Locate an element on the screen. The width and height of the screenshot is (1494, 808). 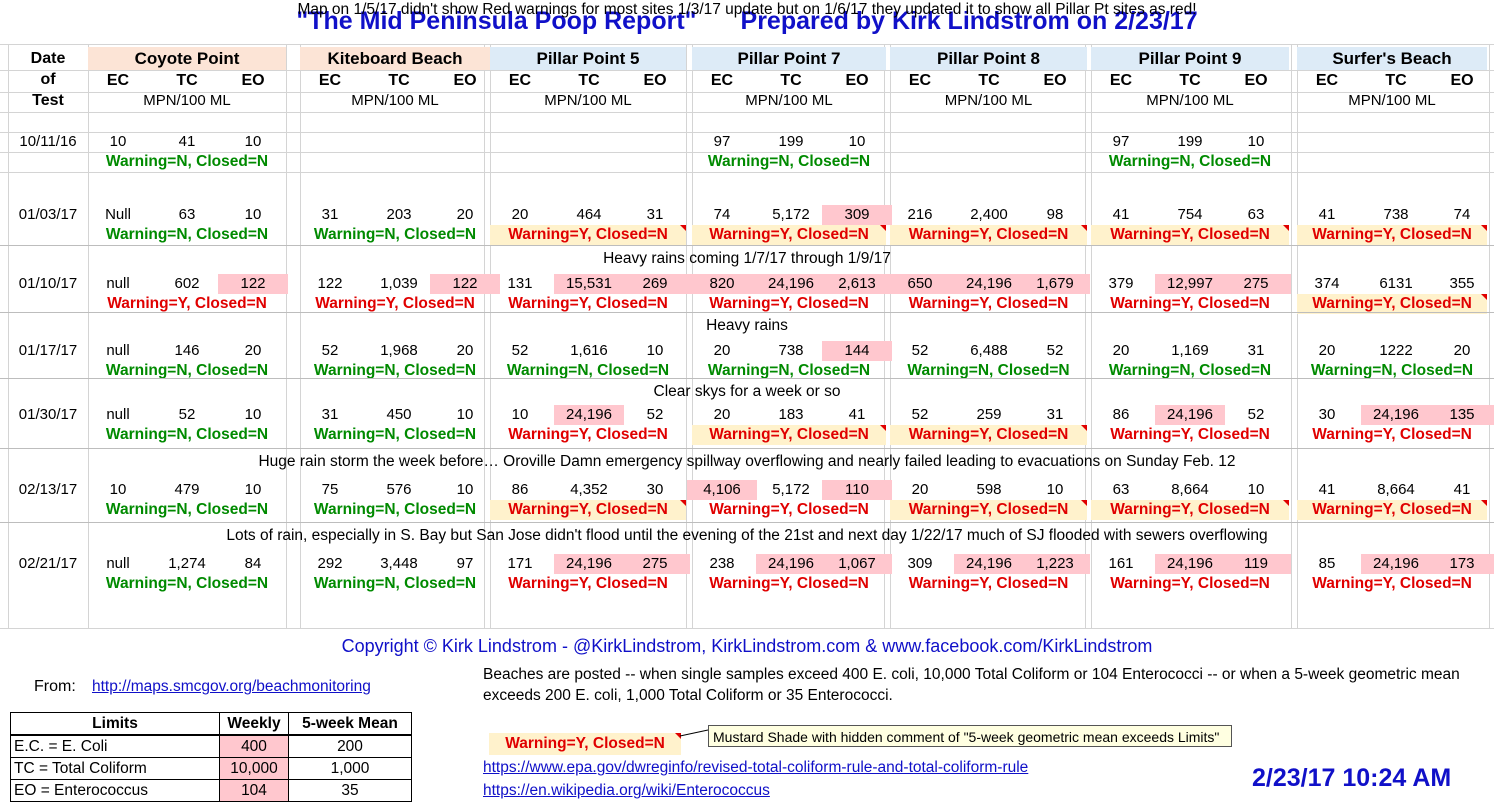
value-cell: 86 is located at coordinates (1121, 414).